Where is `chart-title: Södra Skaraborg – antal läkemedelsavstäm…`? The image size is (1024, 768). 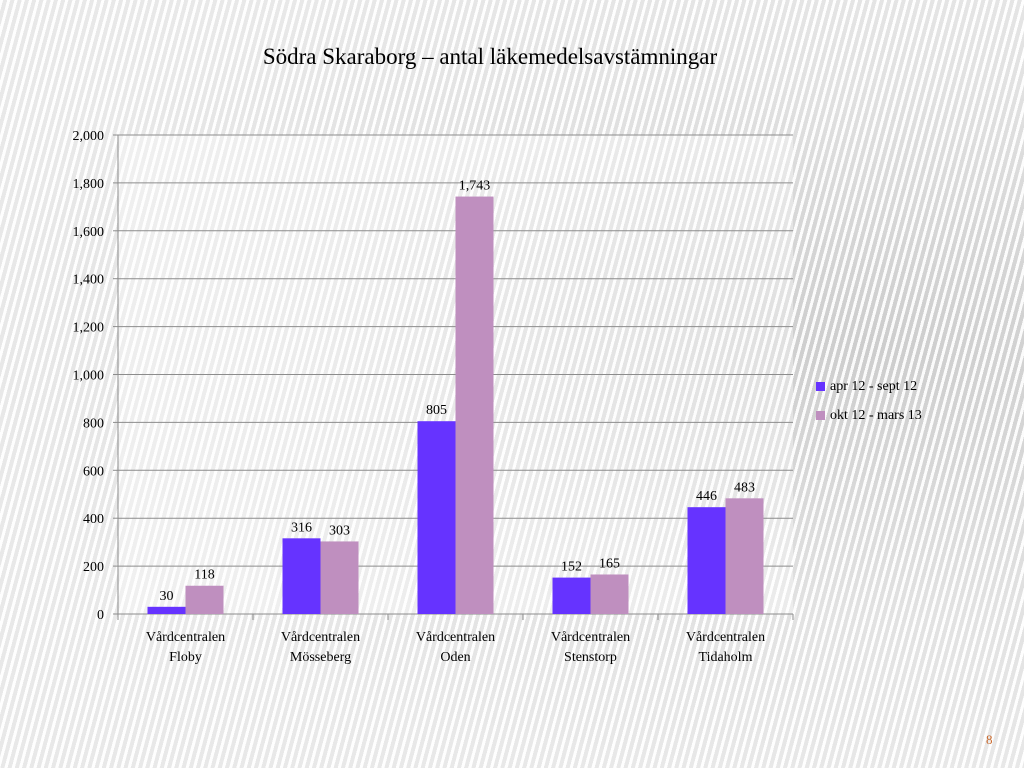 chart-title: Södra Skaraborg – antal läkemedelsavstäm… is located at coordinates (490, 56).